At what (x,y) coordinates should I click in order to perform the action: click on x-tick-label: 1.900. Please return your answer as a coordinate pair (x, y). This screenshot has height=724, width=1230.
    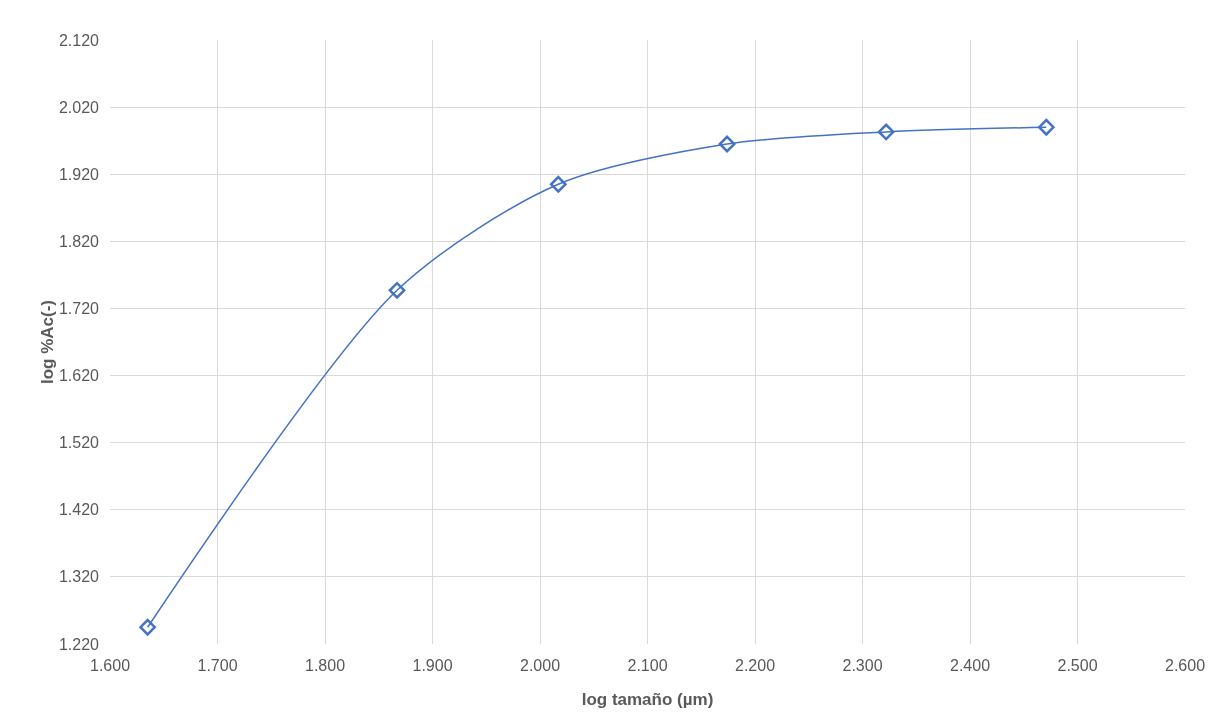
    Looking at the image, I should click on (432, 665).